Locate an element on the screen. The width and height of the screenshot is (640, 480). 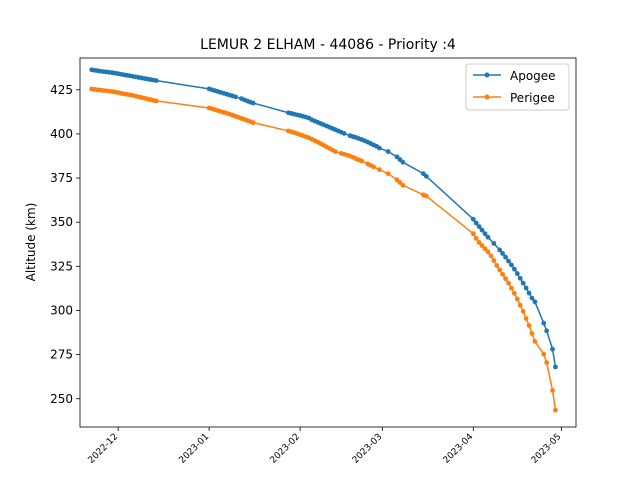
y-tick-label: 275 is located at coordinates (61, 355).